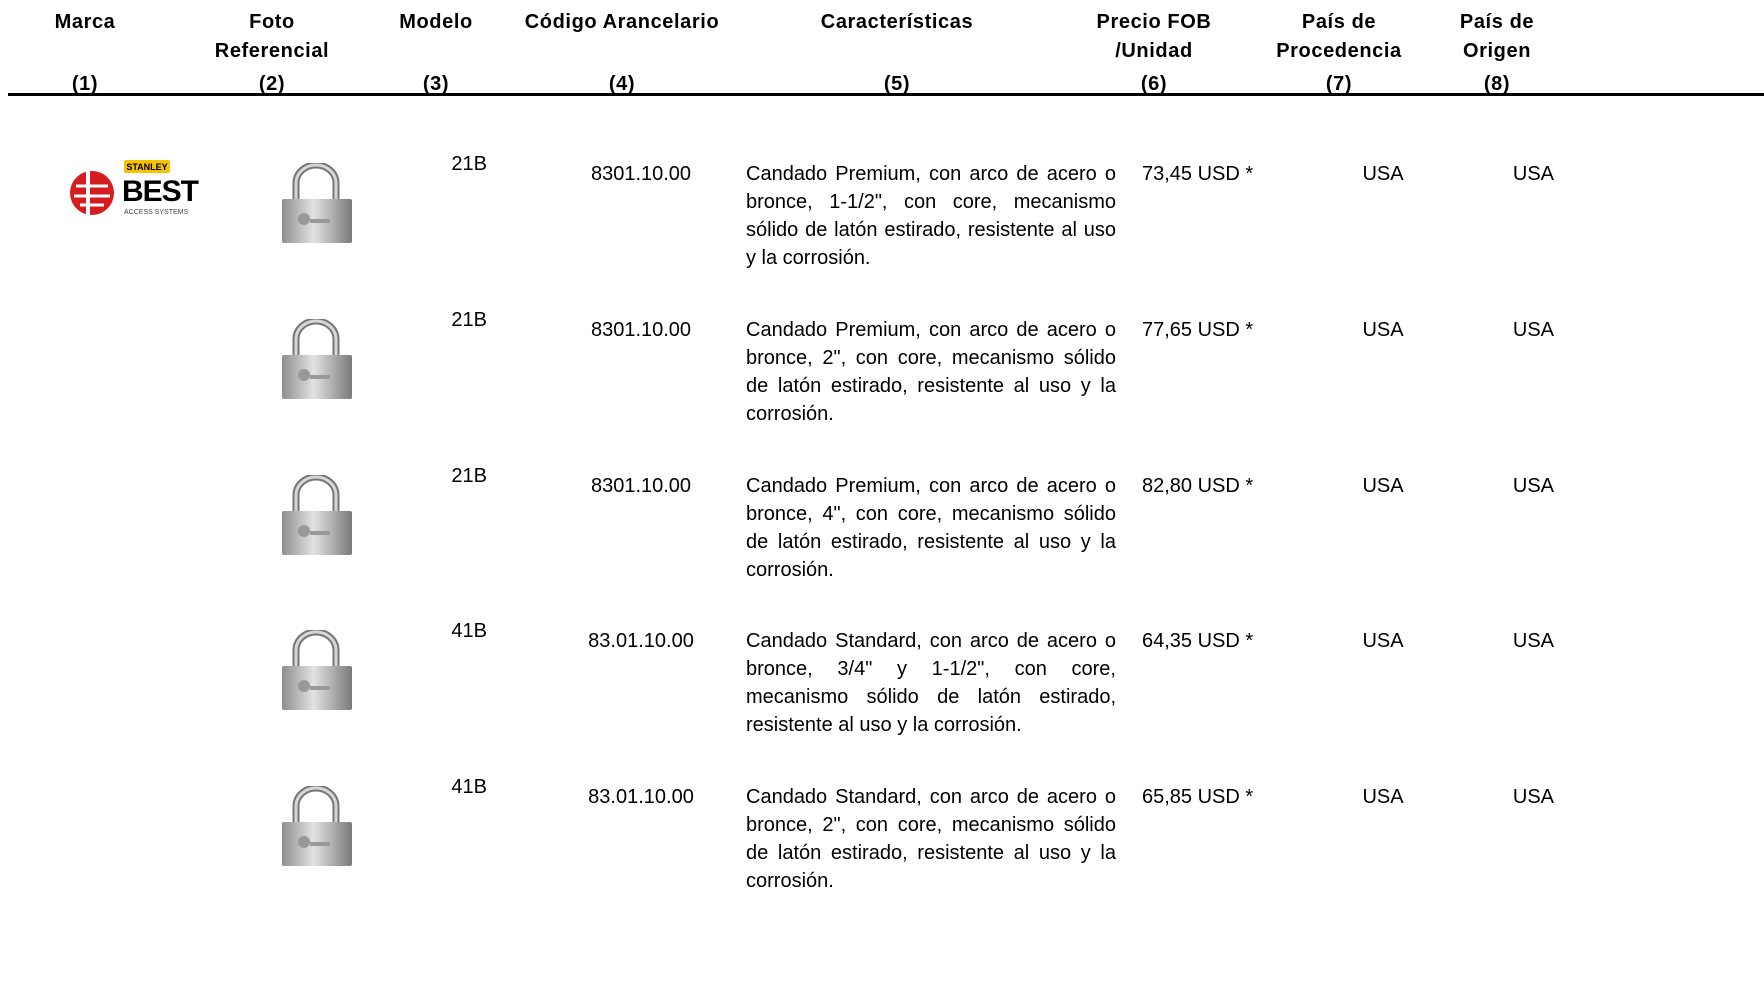  I want to click on header-title: Código Arancelario, so click(622, 22).